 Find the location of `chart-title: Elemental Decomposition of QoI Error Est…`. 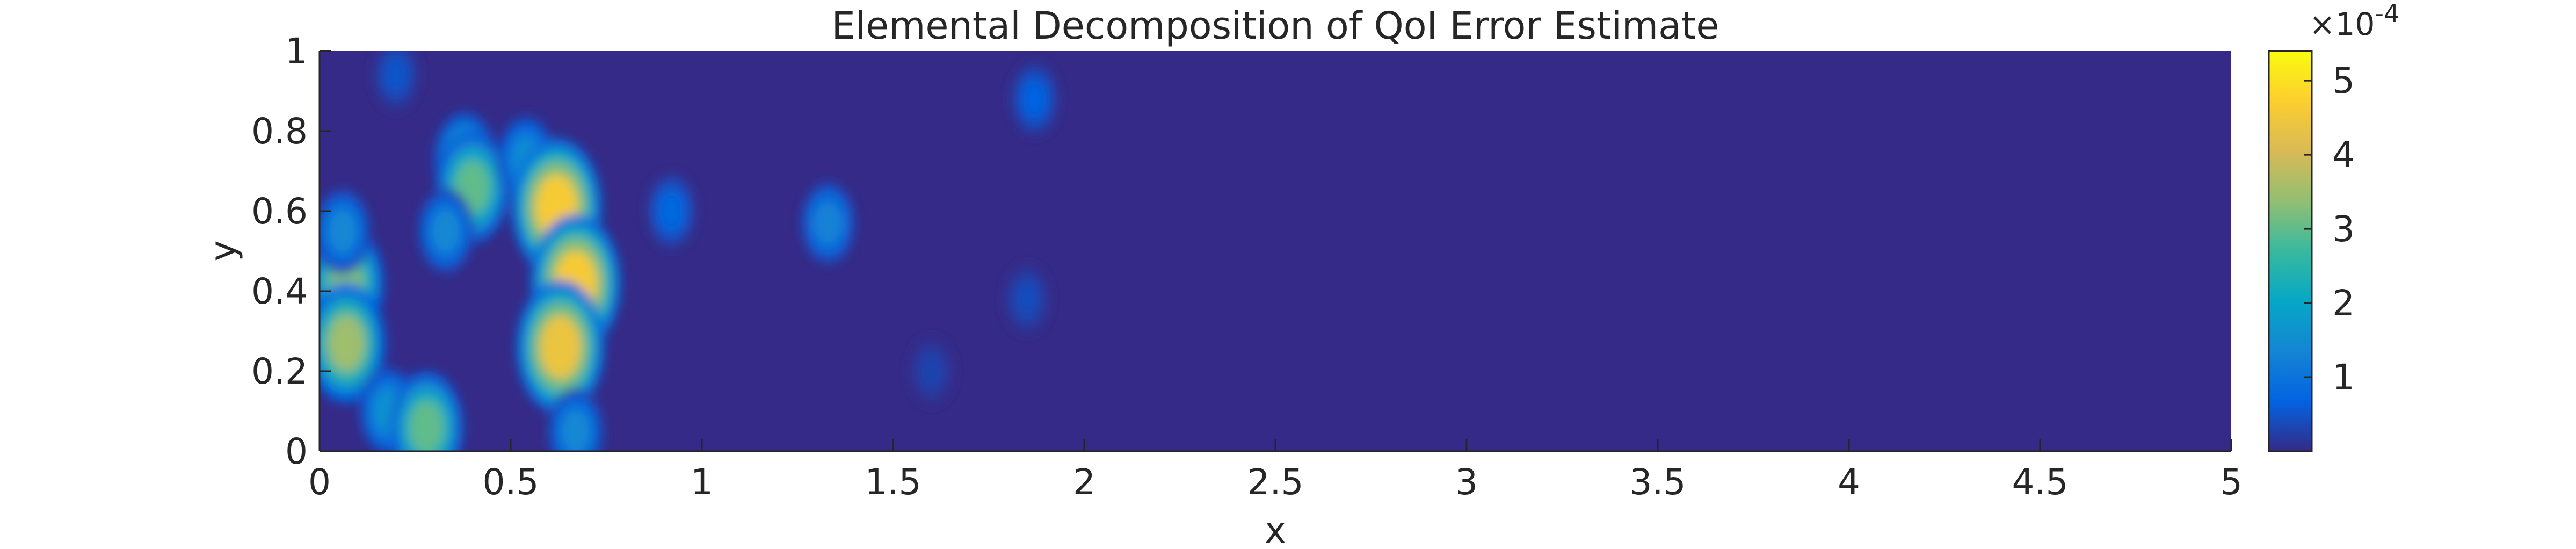

chart-title: Elemental Decomposition of QoI Error Est… is located at coordinates (1275, 26).